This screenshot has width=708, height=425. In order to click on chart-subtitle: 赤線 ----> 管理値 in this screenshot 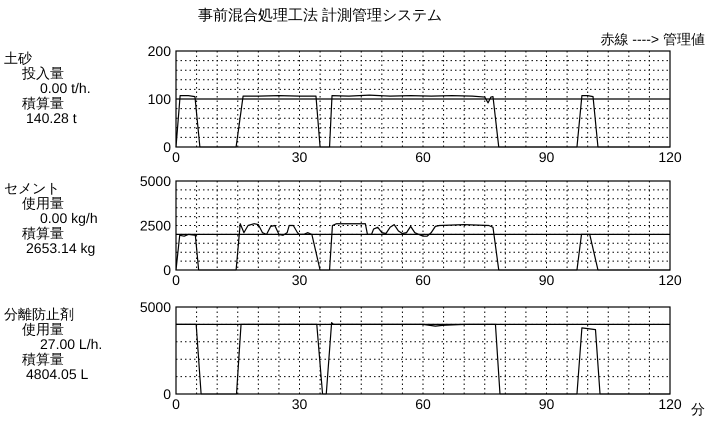, I will do `click(652, 39)`.